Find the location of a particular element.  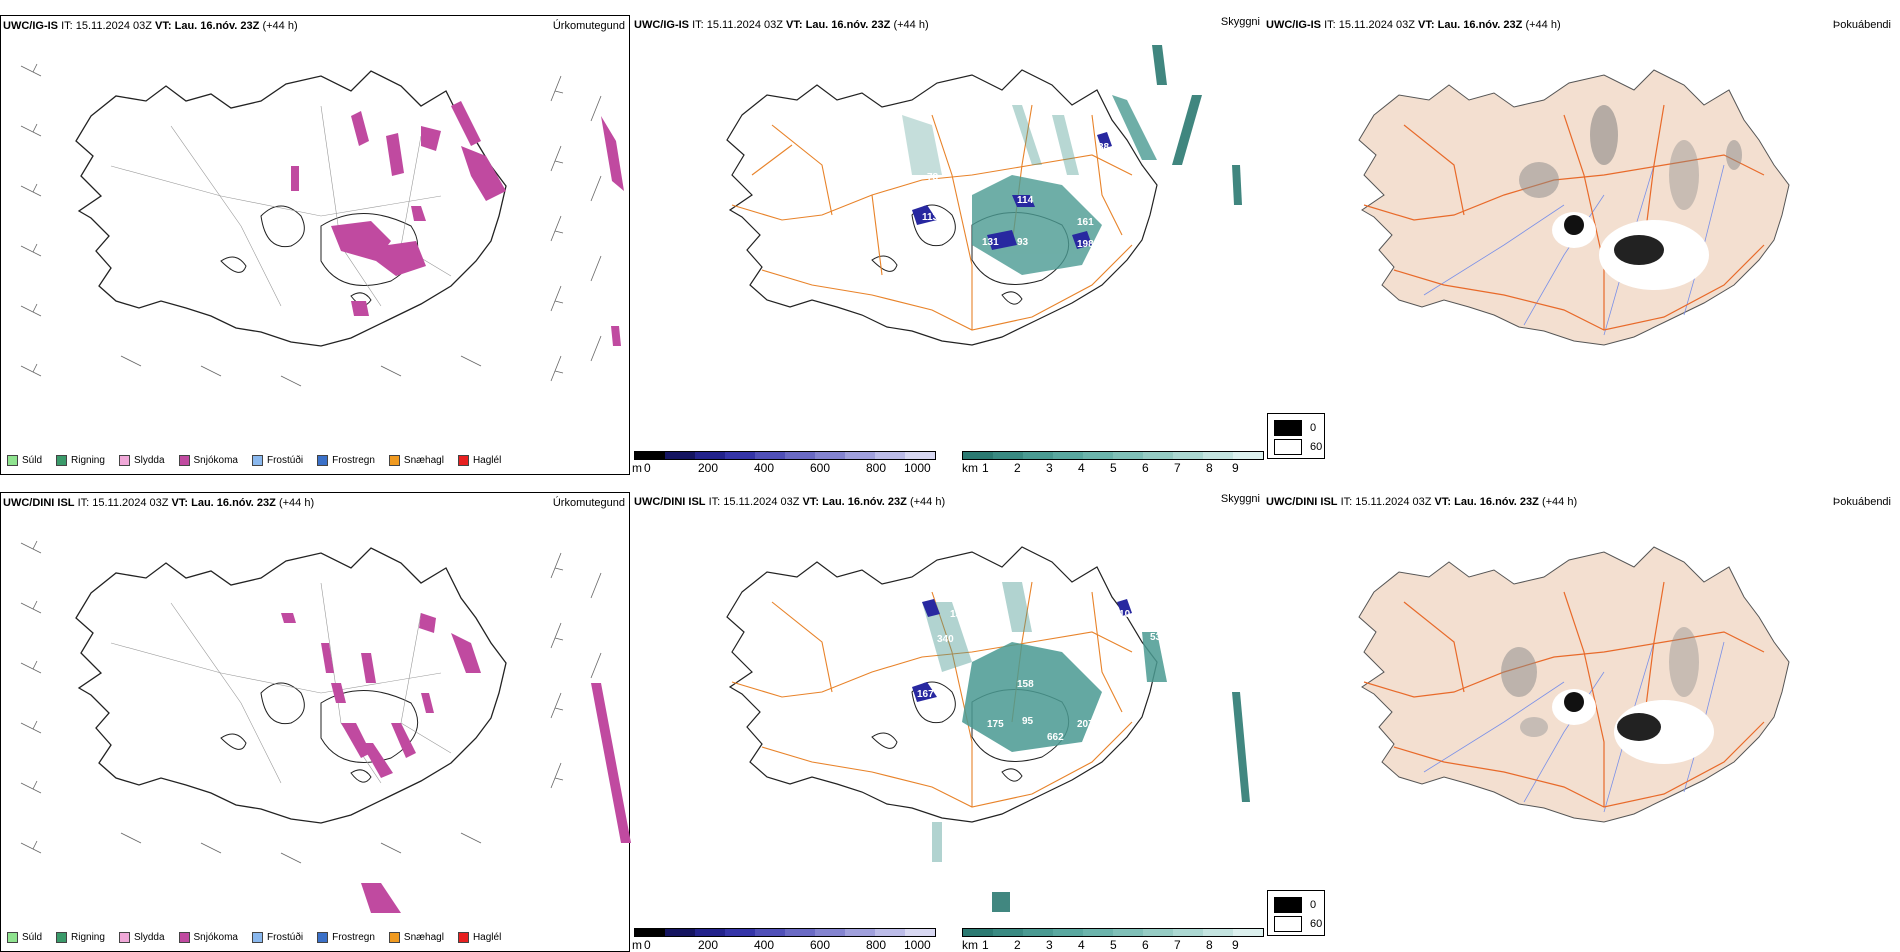

cloudbase-areas is located at coordinates (1029, 185).